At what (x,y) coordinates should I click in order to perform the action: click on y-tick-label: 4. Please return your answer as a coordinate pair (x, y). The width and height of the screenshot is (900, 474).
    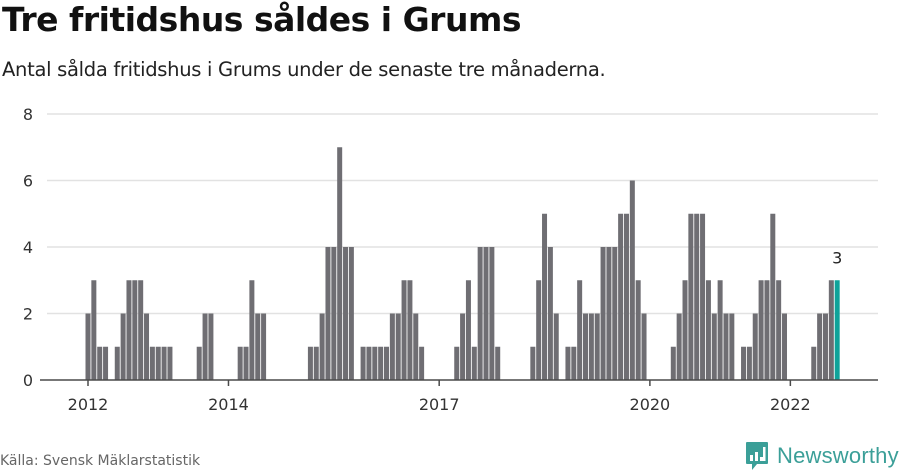
    Looking at the image, I should click on (28, 247).